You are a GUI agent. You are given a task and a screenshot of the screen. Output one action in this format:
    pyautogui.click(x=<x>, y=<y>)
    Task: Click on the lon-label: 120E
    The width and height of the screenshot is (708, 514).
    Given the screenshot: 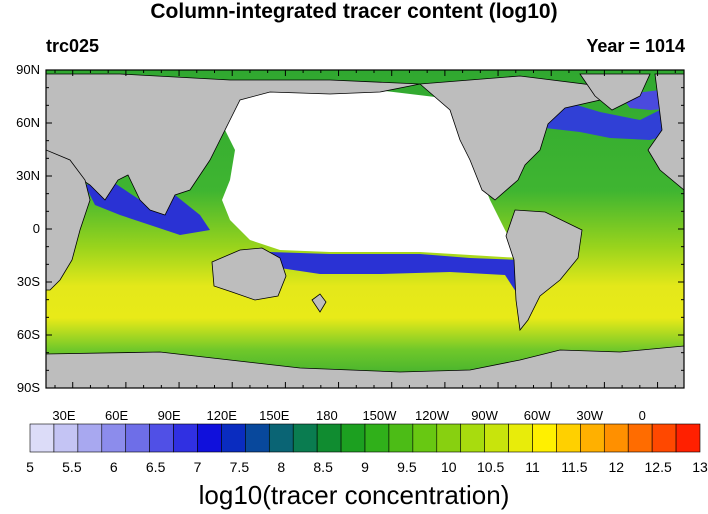 What is the action you would take?
    pyautogui.click(x=221, y=415)
    